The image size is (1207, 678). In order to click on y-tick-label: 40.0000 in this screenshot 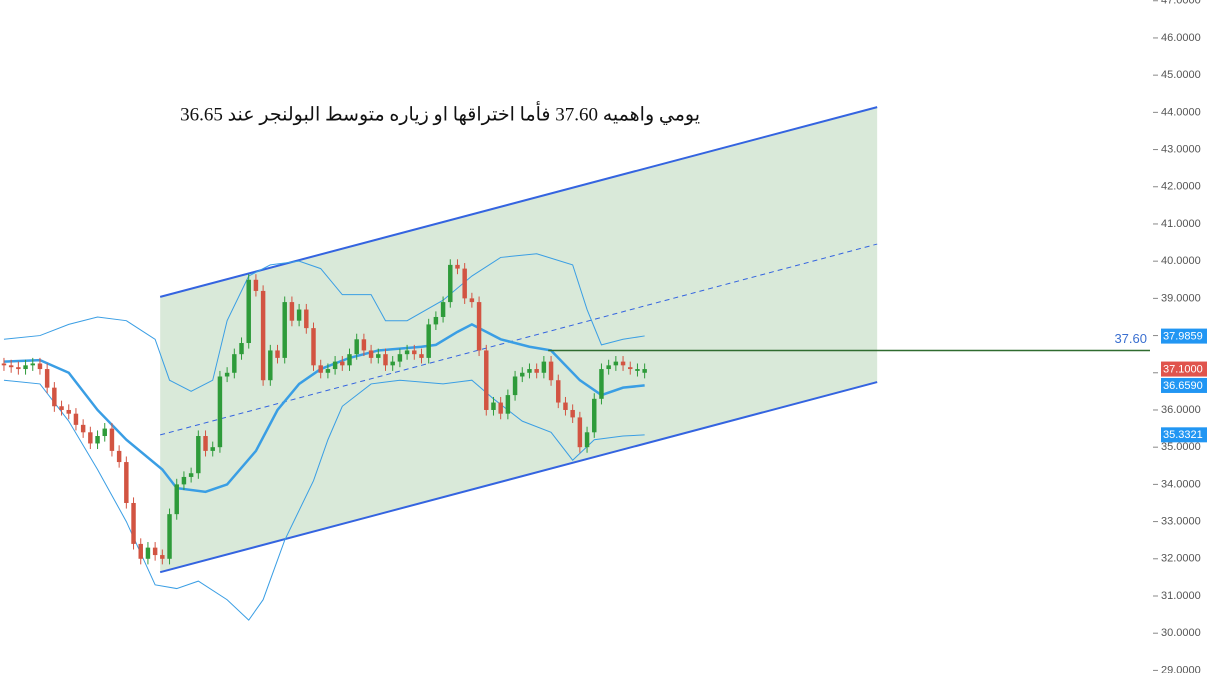, I will do `click(1181, 261)`.